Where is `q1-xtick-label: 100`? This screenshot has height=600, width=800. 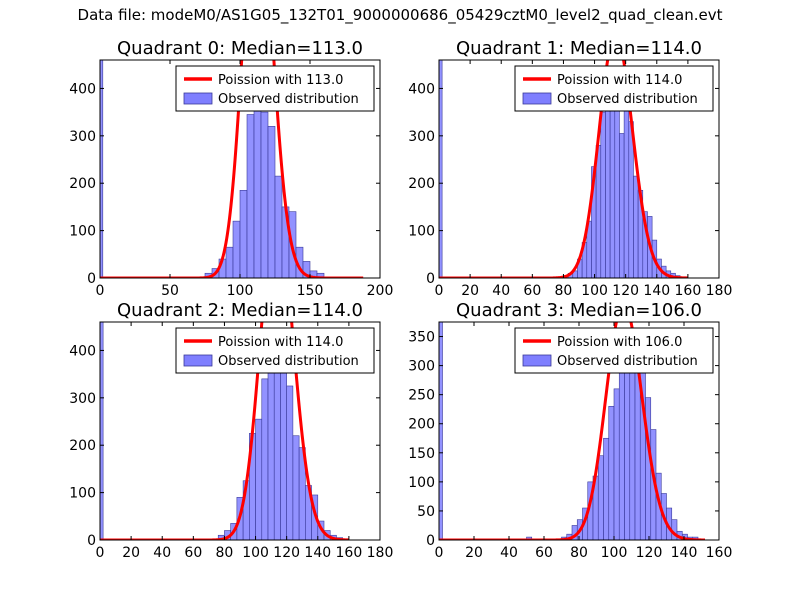 q1-xtick-label: 100 is located at coordinates (594, 291).